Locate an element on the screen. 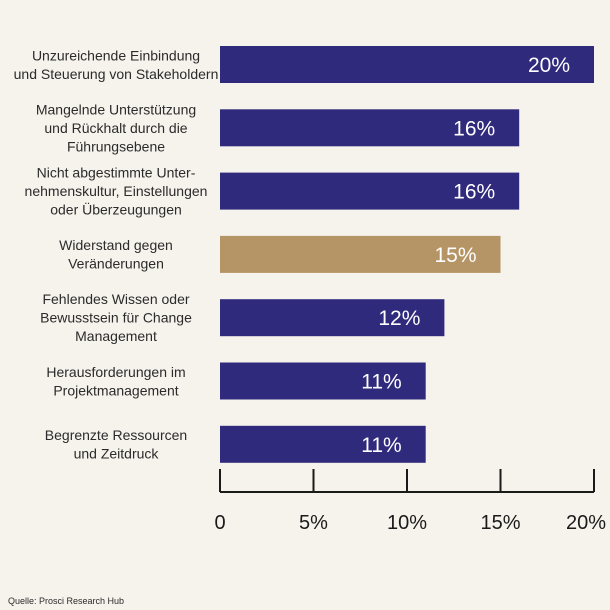 This screenshot has height=610, width=610. category-label-line: Widerstand gegen is located at coordinates (116, 245).